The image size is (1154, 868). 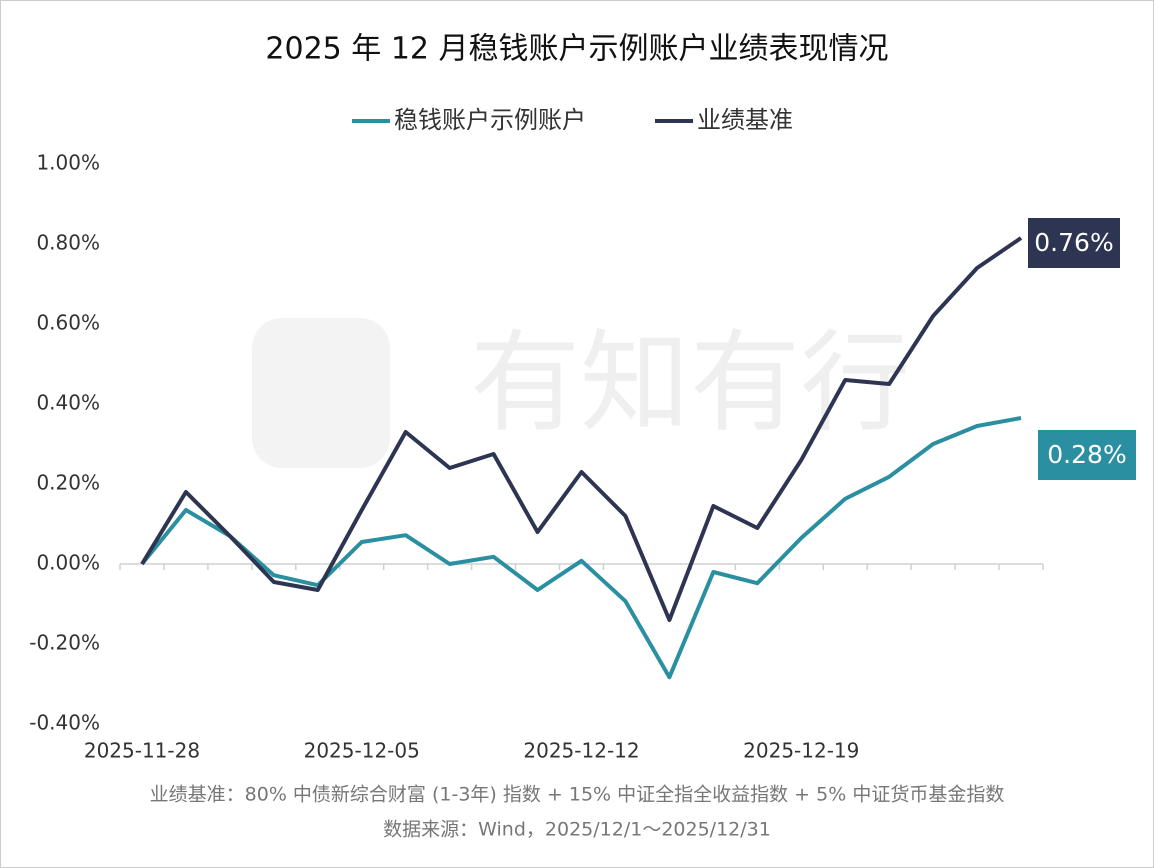 I want to click on legend-label: 稳钱账户示例账户, so click(x=490, y=120).